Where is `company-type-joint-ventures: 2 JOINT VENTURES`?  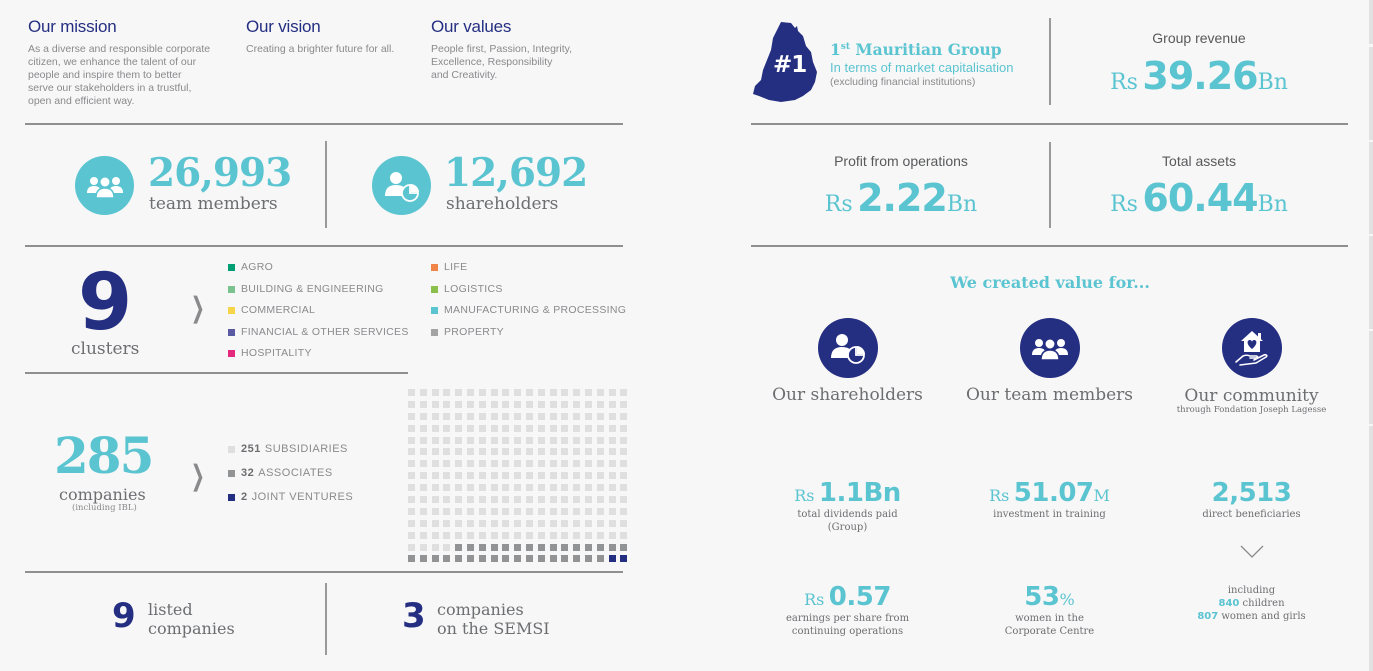
company-type-joint-ventures: 2 JOINT VENTURES is located at coordinates (290, 497).